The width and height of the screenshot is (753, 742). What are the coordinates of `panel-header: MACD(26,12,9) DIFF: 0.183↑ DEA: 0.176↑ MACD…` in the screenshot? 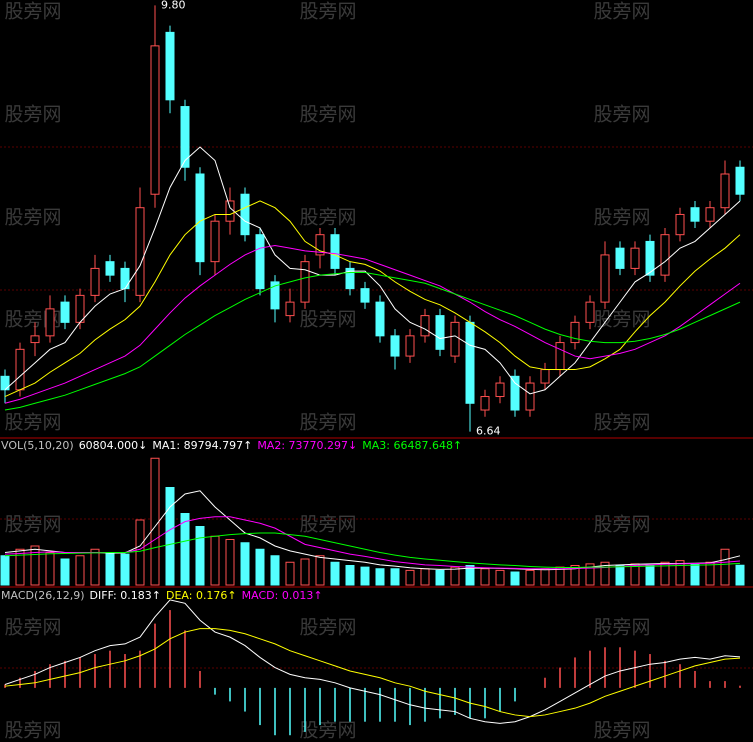 It's located at (162, 595).